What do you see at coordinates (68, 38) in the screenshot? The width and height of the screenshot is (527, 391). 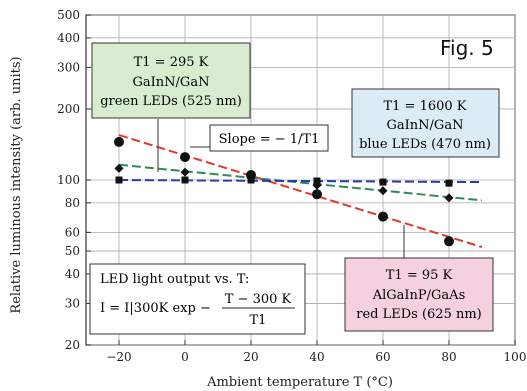 I see `y-tick-label: 400` at bounding box center [68, 38].